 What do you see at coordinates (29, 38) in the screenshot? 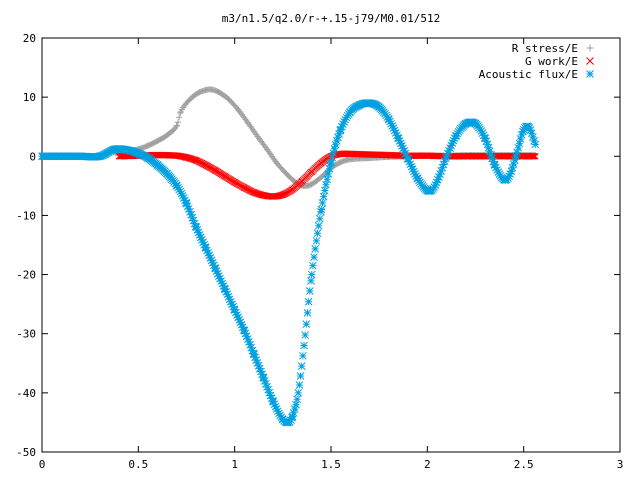
I see `y-tick-label: 20` at bounding box center [29, 38].